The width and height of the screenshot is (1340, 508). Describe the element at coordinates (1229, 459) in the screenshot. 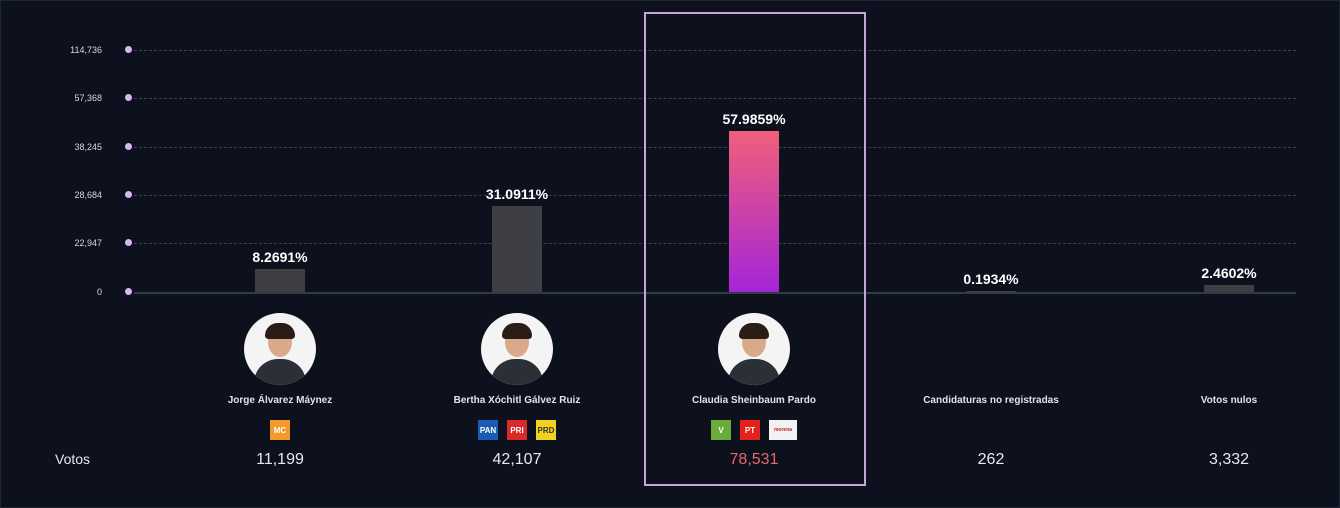

I see `vote-count: 3,332` at that location.